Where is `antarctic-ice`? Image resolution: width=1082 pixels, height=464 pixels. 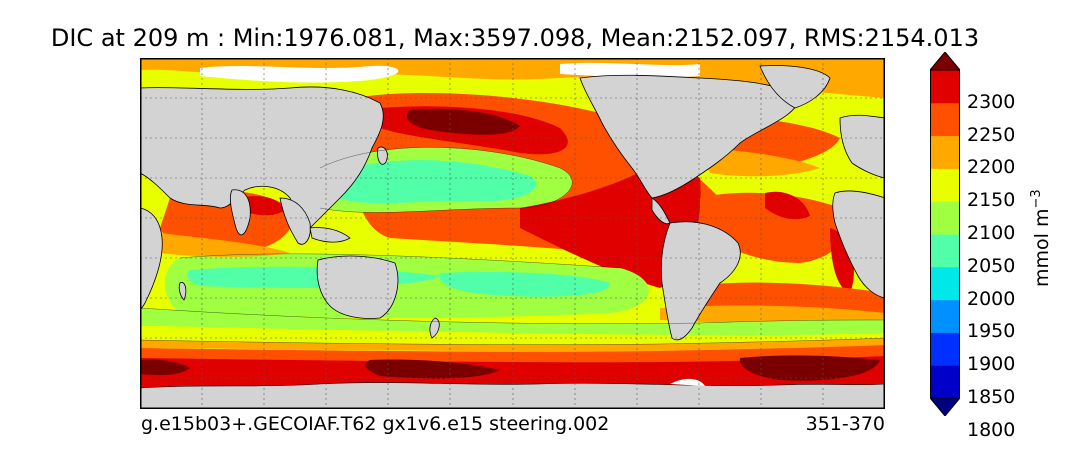 antarctic-ice is located at coordinates (687, 382).